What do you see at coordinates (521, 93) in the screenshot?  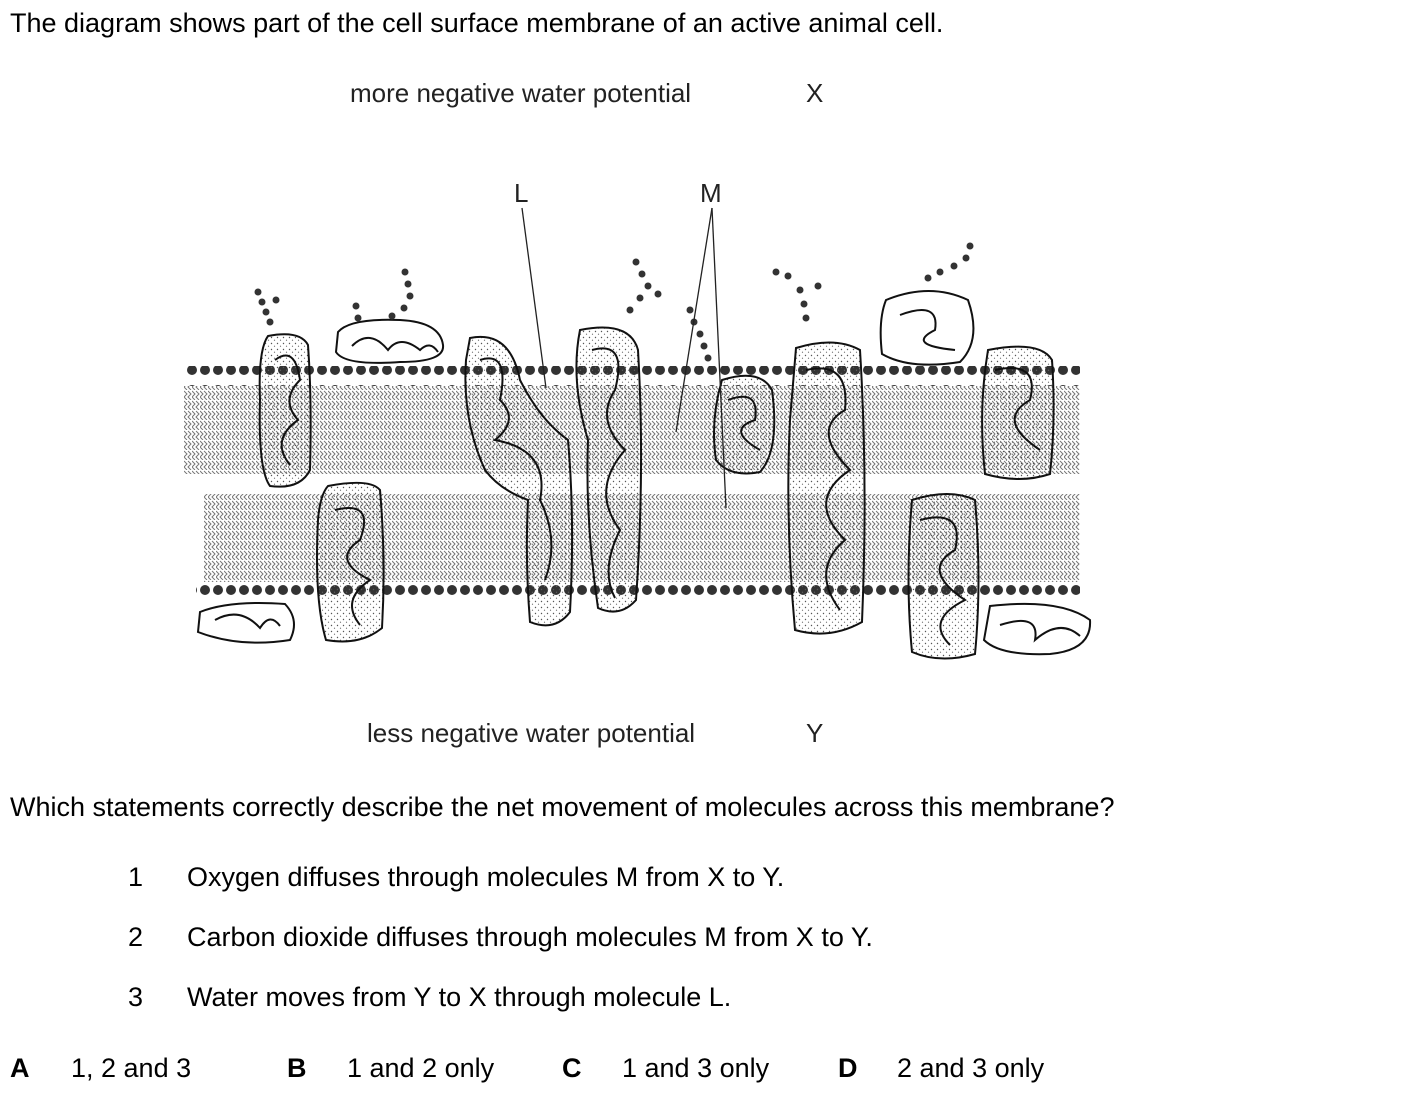 I see `top-label: more negative water potential` at bounding box center [521, 93].